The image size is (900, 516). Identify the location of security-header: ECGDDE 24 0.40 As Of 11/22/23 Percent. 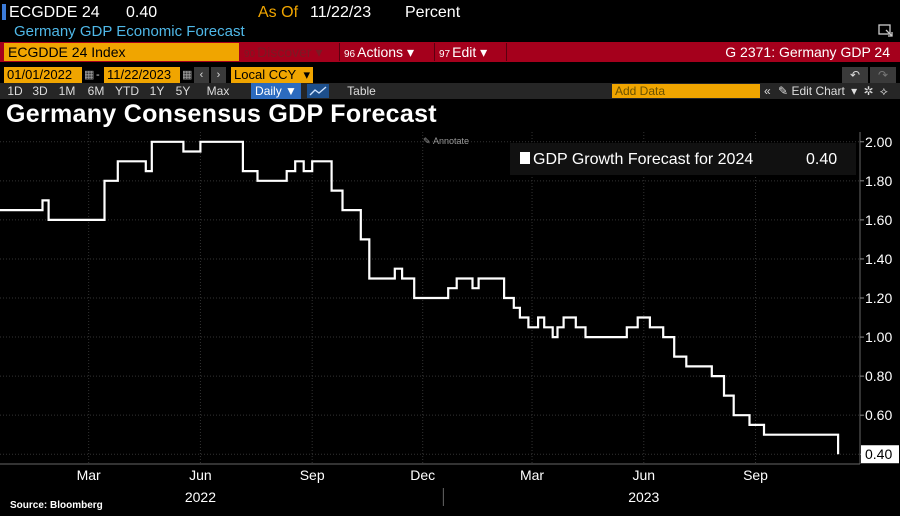
(450, 12).